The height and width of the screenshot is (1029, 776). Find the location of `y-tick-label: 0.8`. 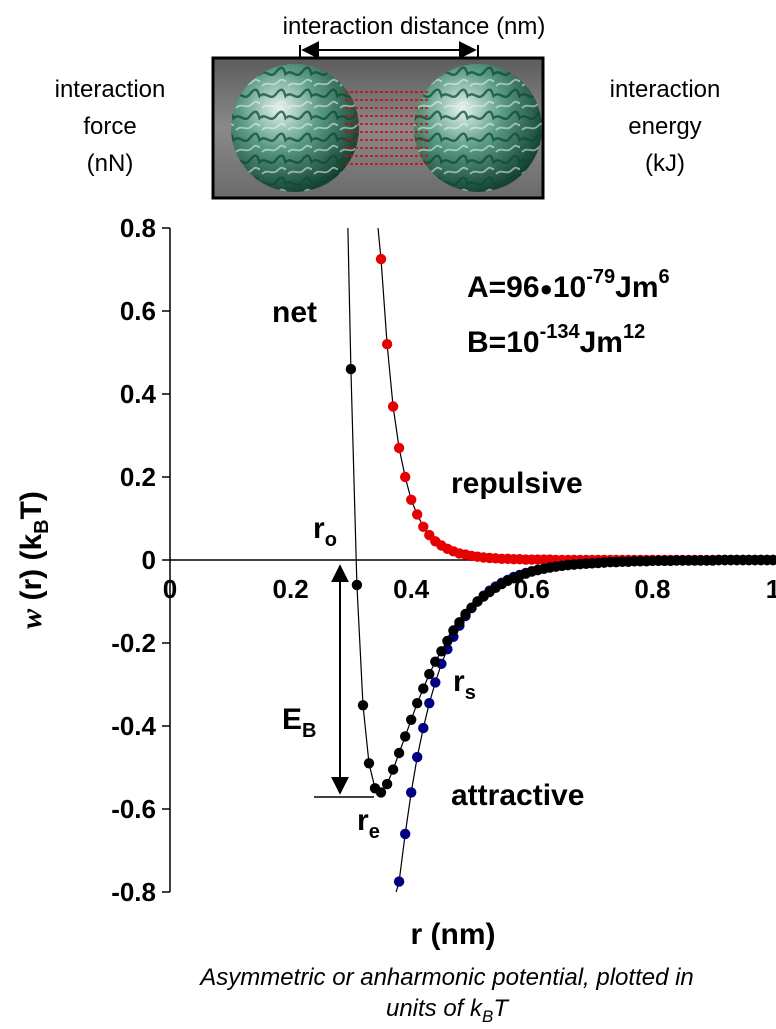

y-tick-label: 0.8 is located at coordinates (138, 228).